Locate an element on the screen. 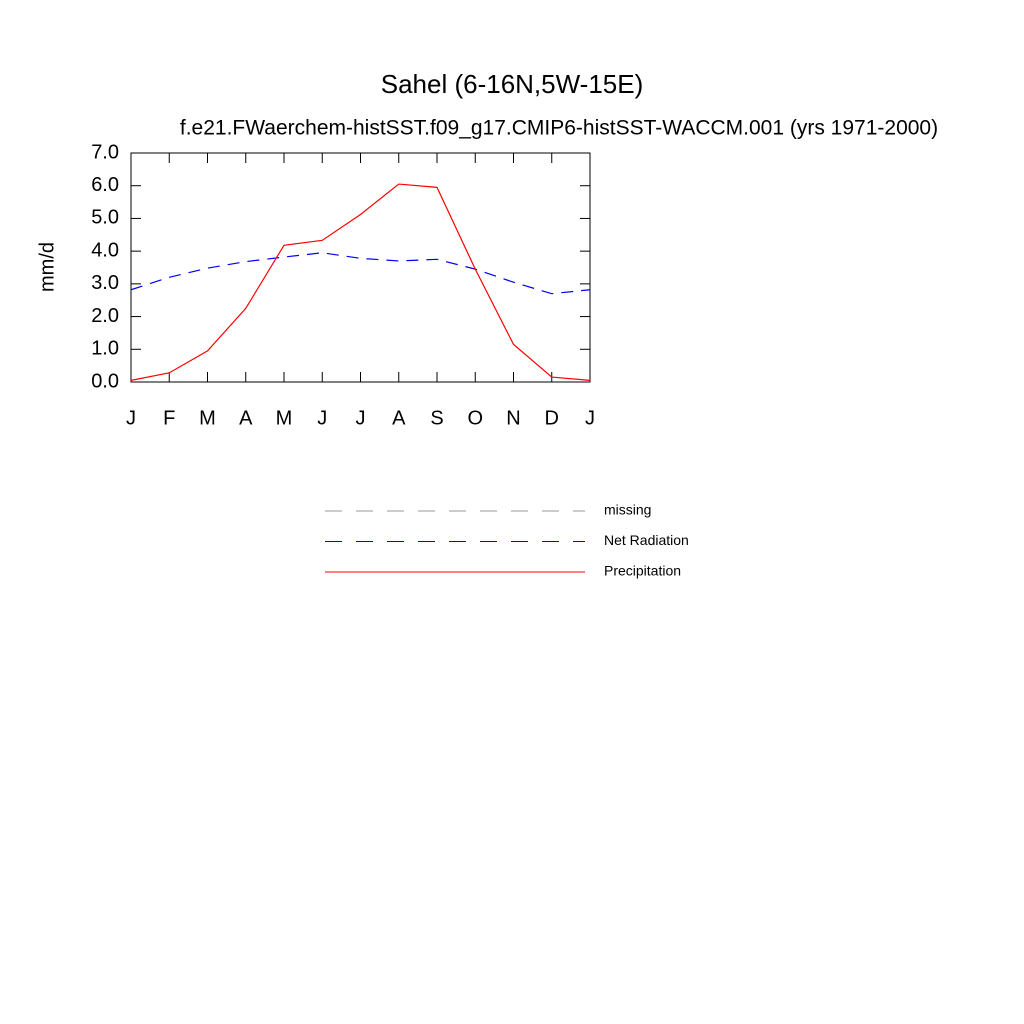 The height and width of the screenshot is (1024, 1024). y-tick-label: 0.0 is located at coordinates (105, 381).